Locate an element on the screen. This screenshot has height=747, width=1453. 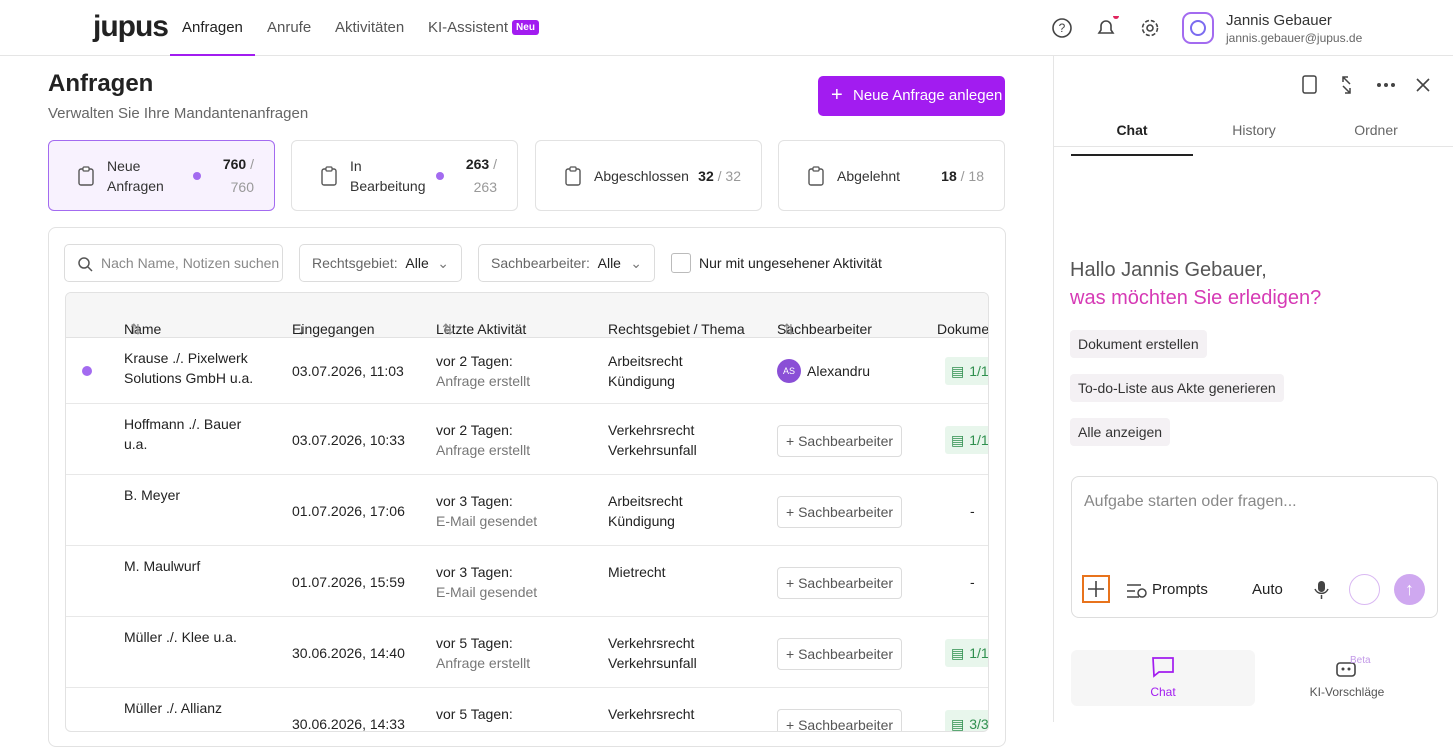
count: 263 is located at coordinates (477, 163).